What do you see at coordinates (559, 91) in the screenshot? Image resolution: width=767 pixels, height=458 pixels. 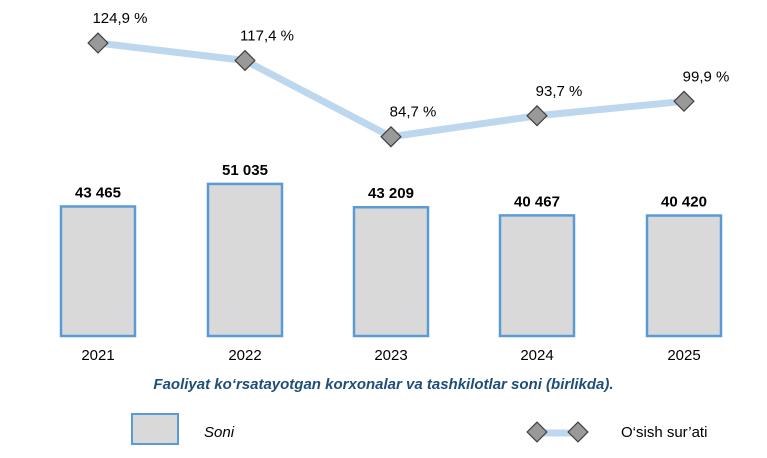 I see `line-value-label: 93,7 %` at bounding box center [559, 91].